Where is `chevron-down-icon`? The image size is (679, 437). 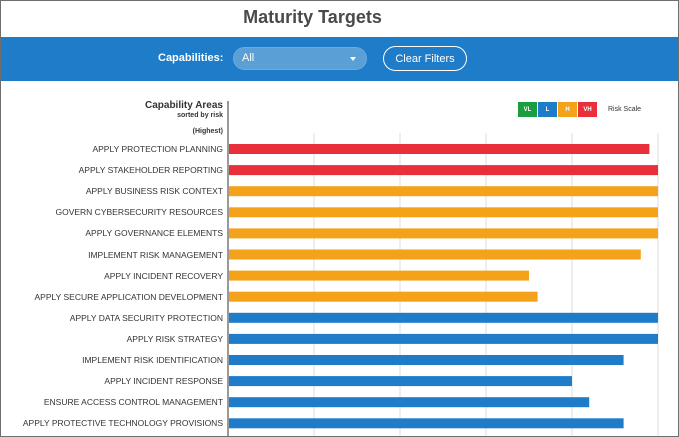 chevron-down-icon is located at coordinates (353, 59).